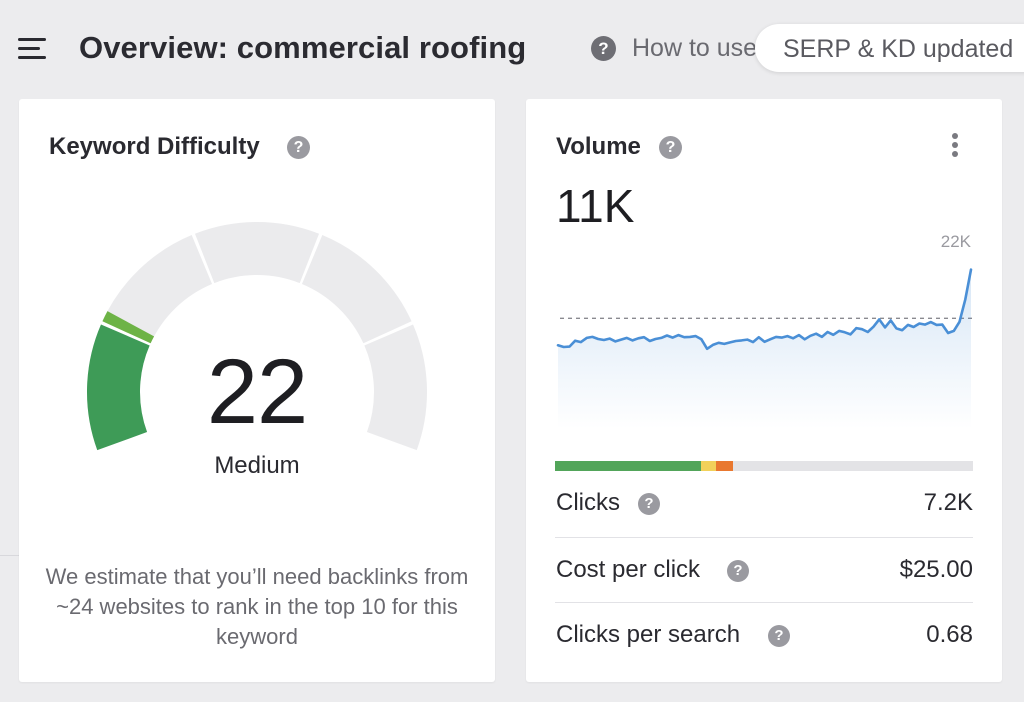 This screenshot has height=702, width=1024. What do you see at coordinates (588, 502) in the screenshot?
I see `clicks-label: Clicks` at bounding box center [588, 502].